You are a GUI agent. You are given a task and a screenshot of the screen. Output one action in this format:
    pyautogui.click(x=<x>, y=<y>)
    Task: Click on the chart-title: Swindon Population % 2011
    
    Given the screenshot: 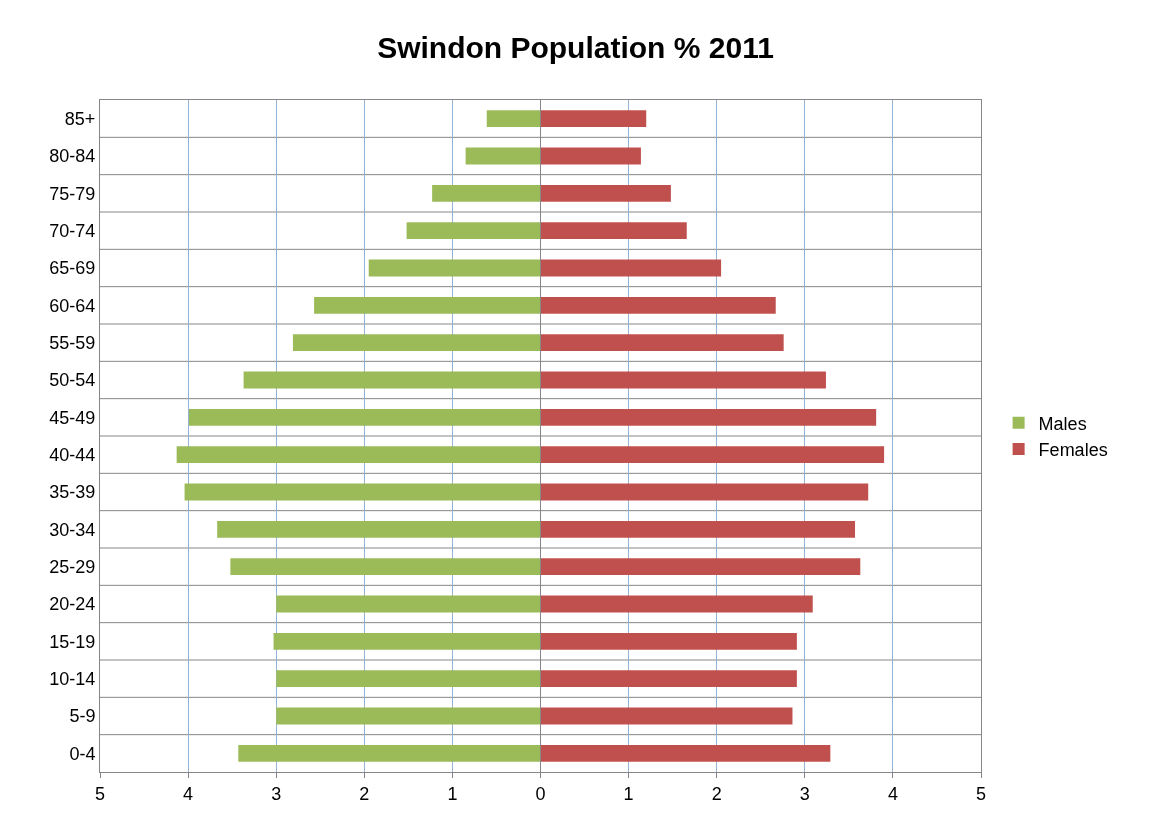 What is the action you would take?
    pyautogui.click(x=575, y=47)
    